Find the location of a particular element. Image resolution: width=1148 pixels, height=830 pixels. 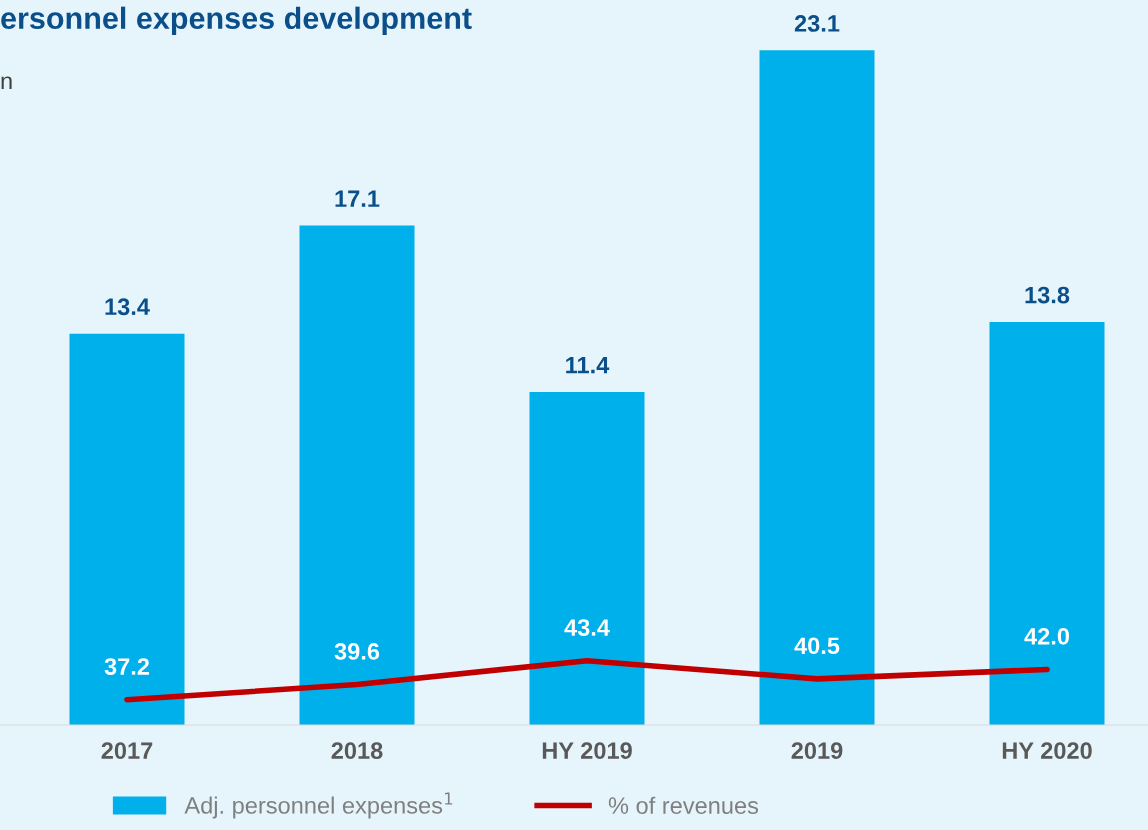

data-label: 43.4 is located at coordinates (587, 627).